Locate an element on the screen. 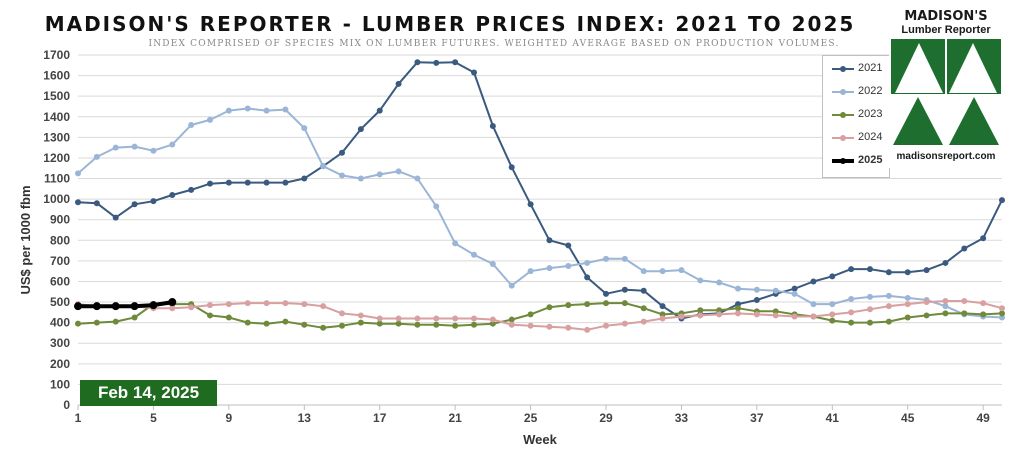  series-2025 is located at coordinates (125, 304).